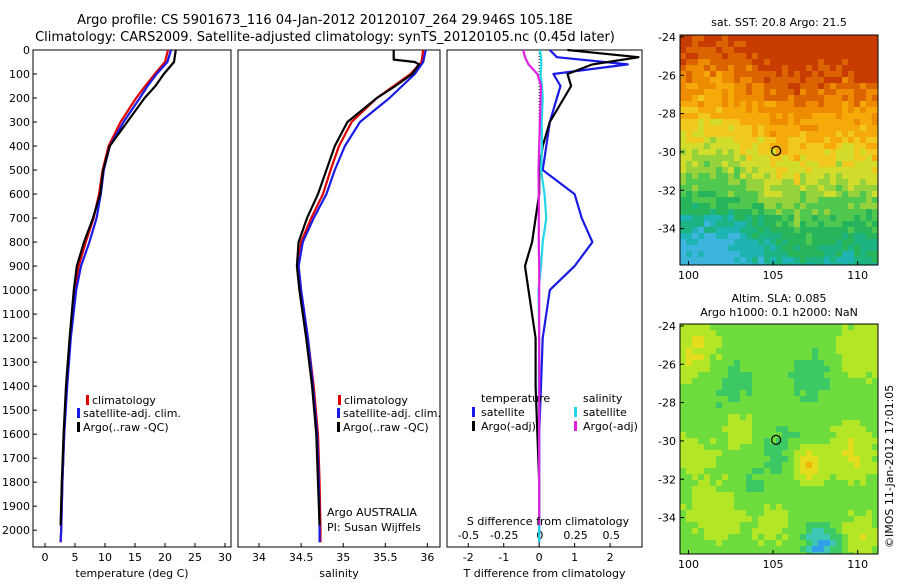 The height and width of the screenshot is (584, 900). What do you see at coordinates (667, 190) in the screenshot?
I see `map-y-tick-label: -32` at bounding box center [667, 190].